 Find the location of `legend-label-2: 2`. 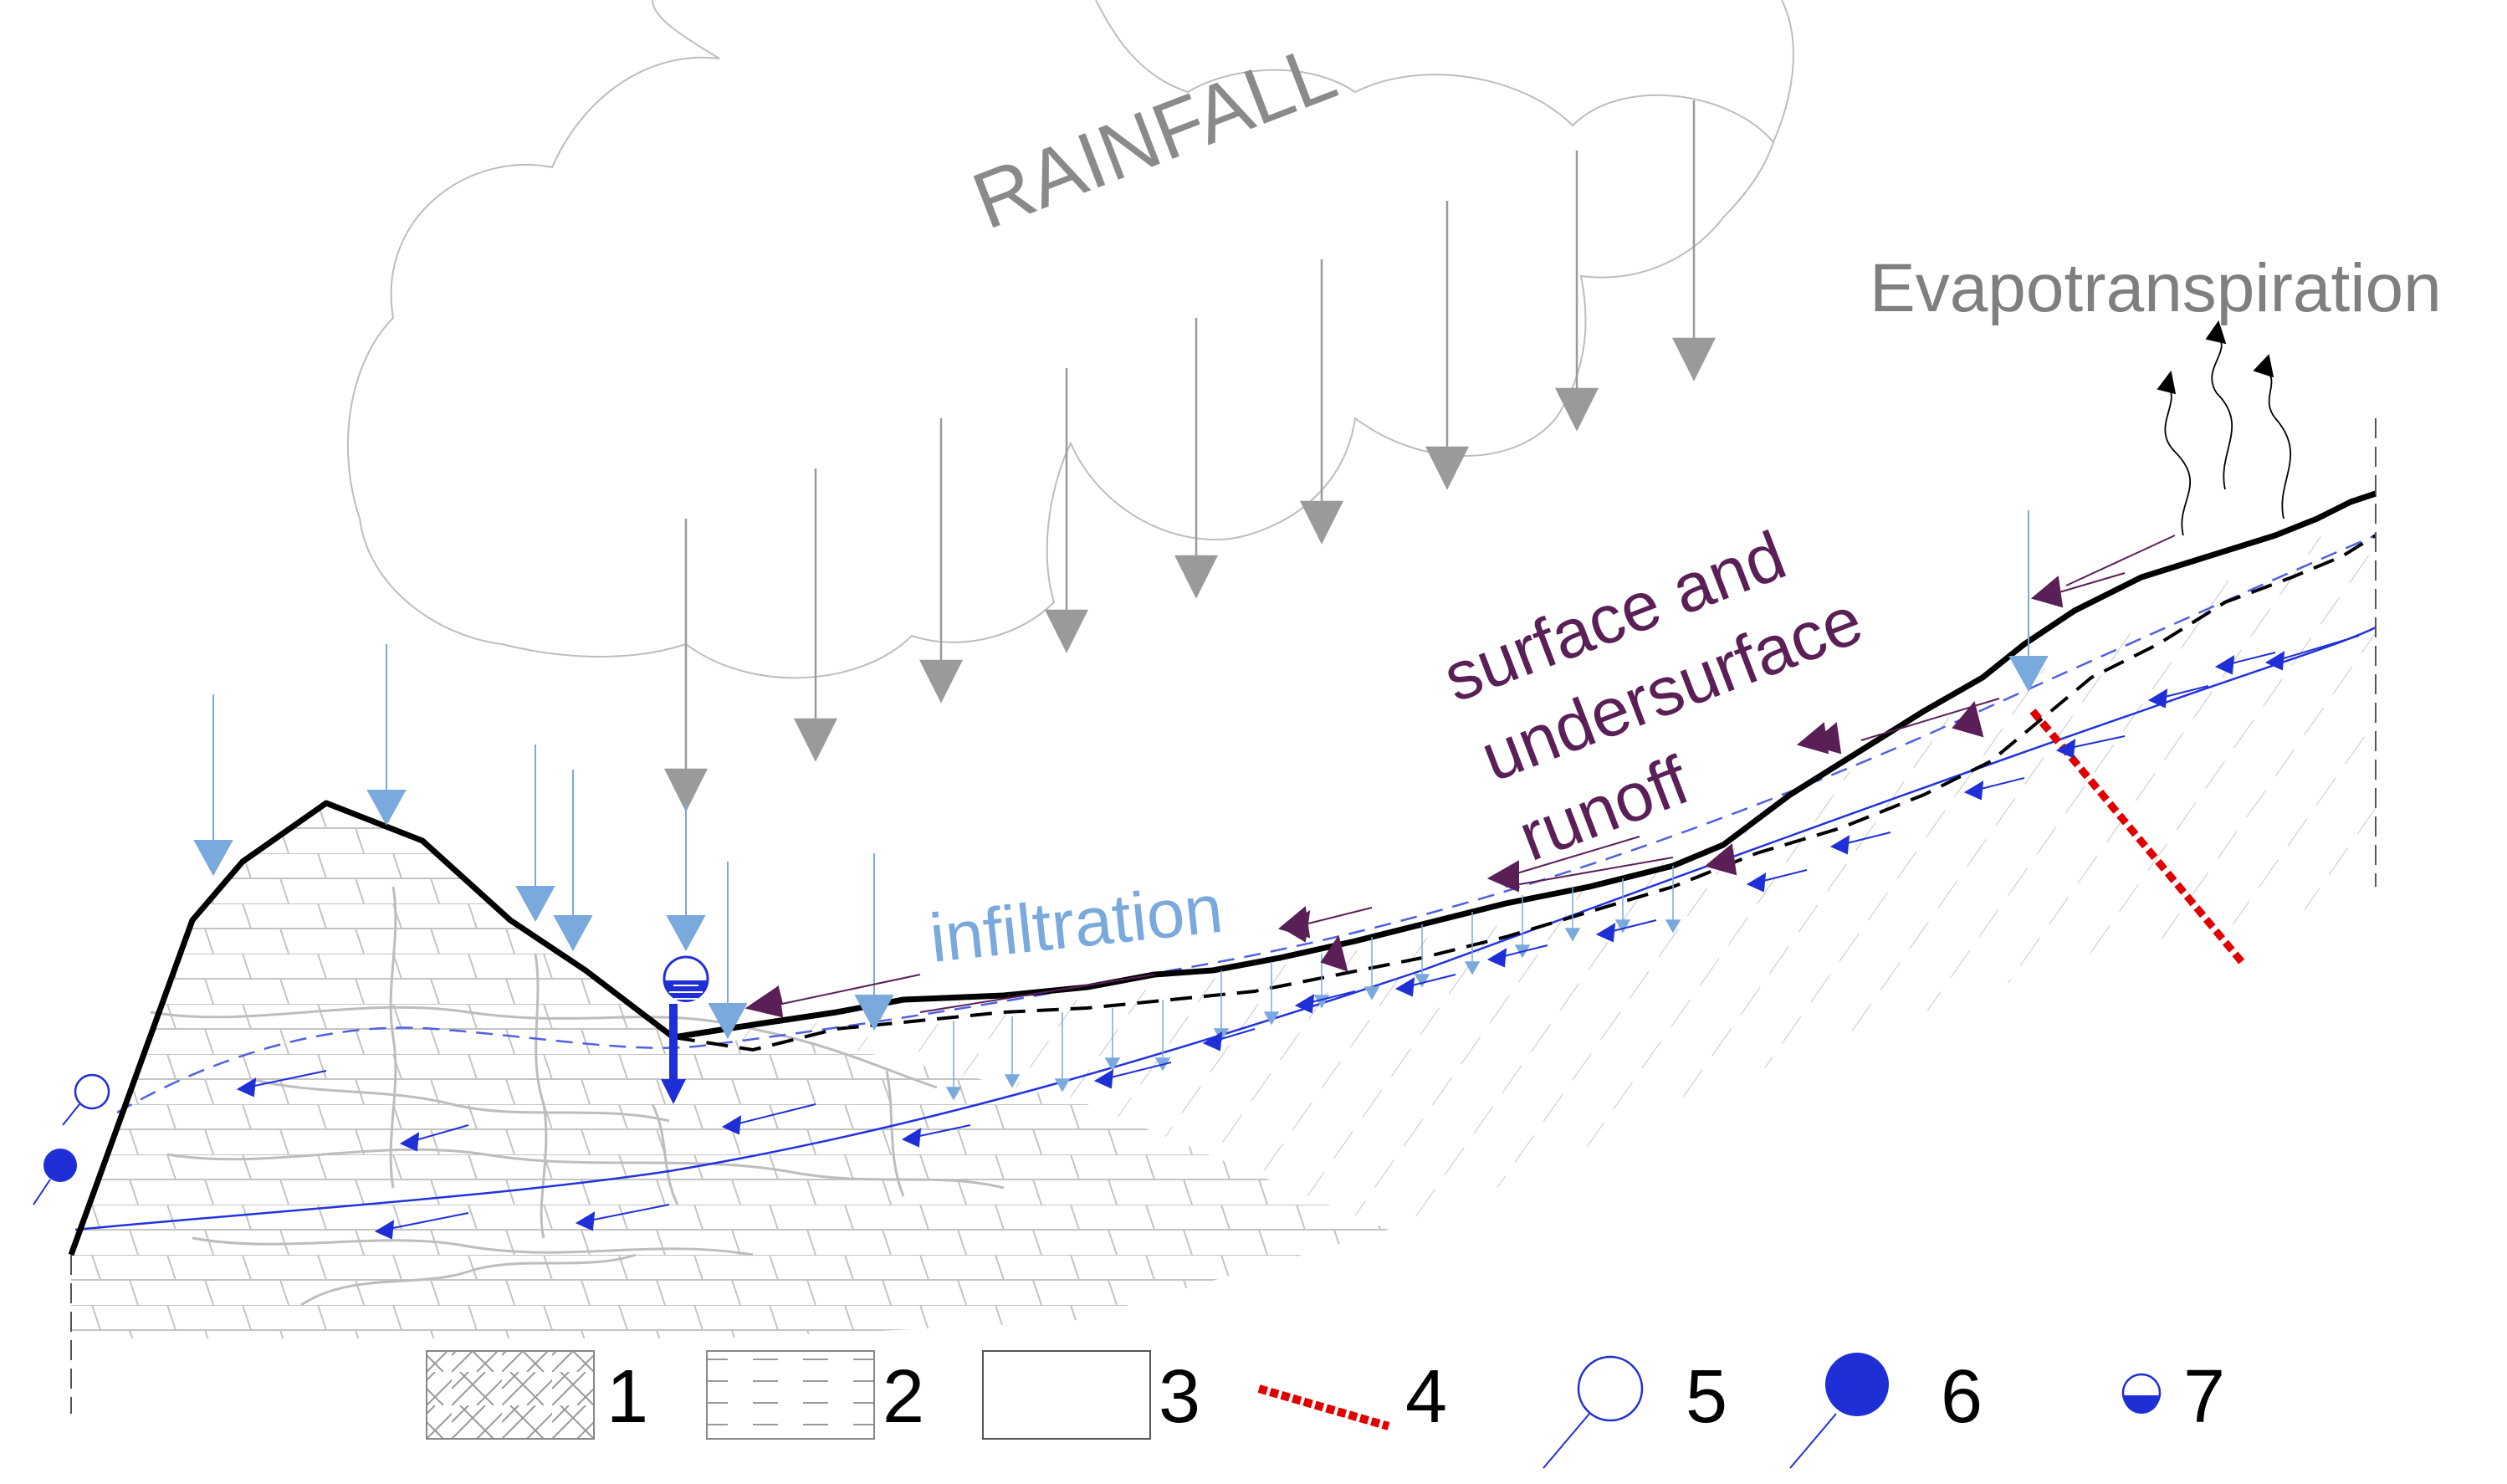

legend-label-2: 2 is located at coordinates (903, 1397).